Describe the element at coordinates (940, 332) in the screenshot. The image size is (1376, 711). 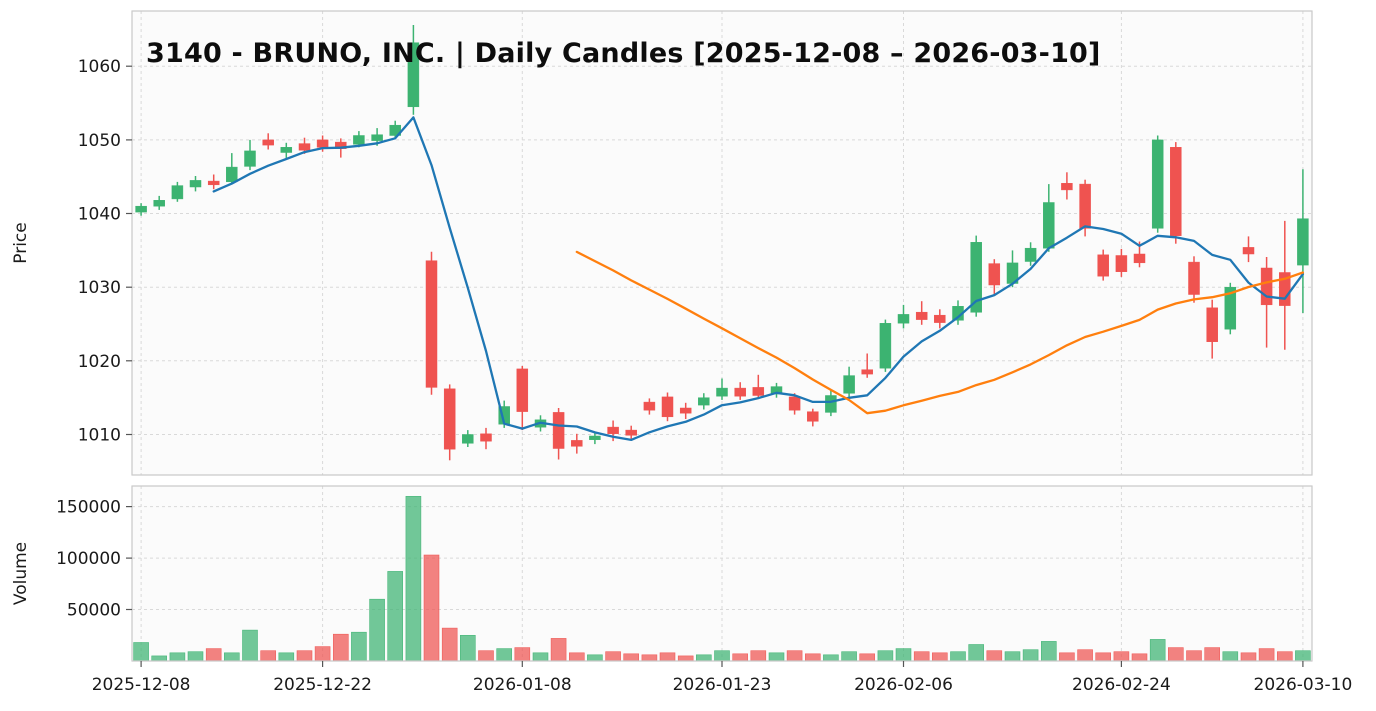
I see `ma-long-line` at that location.